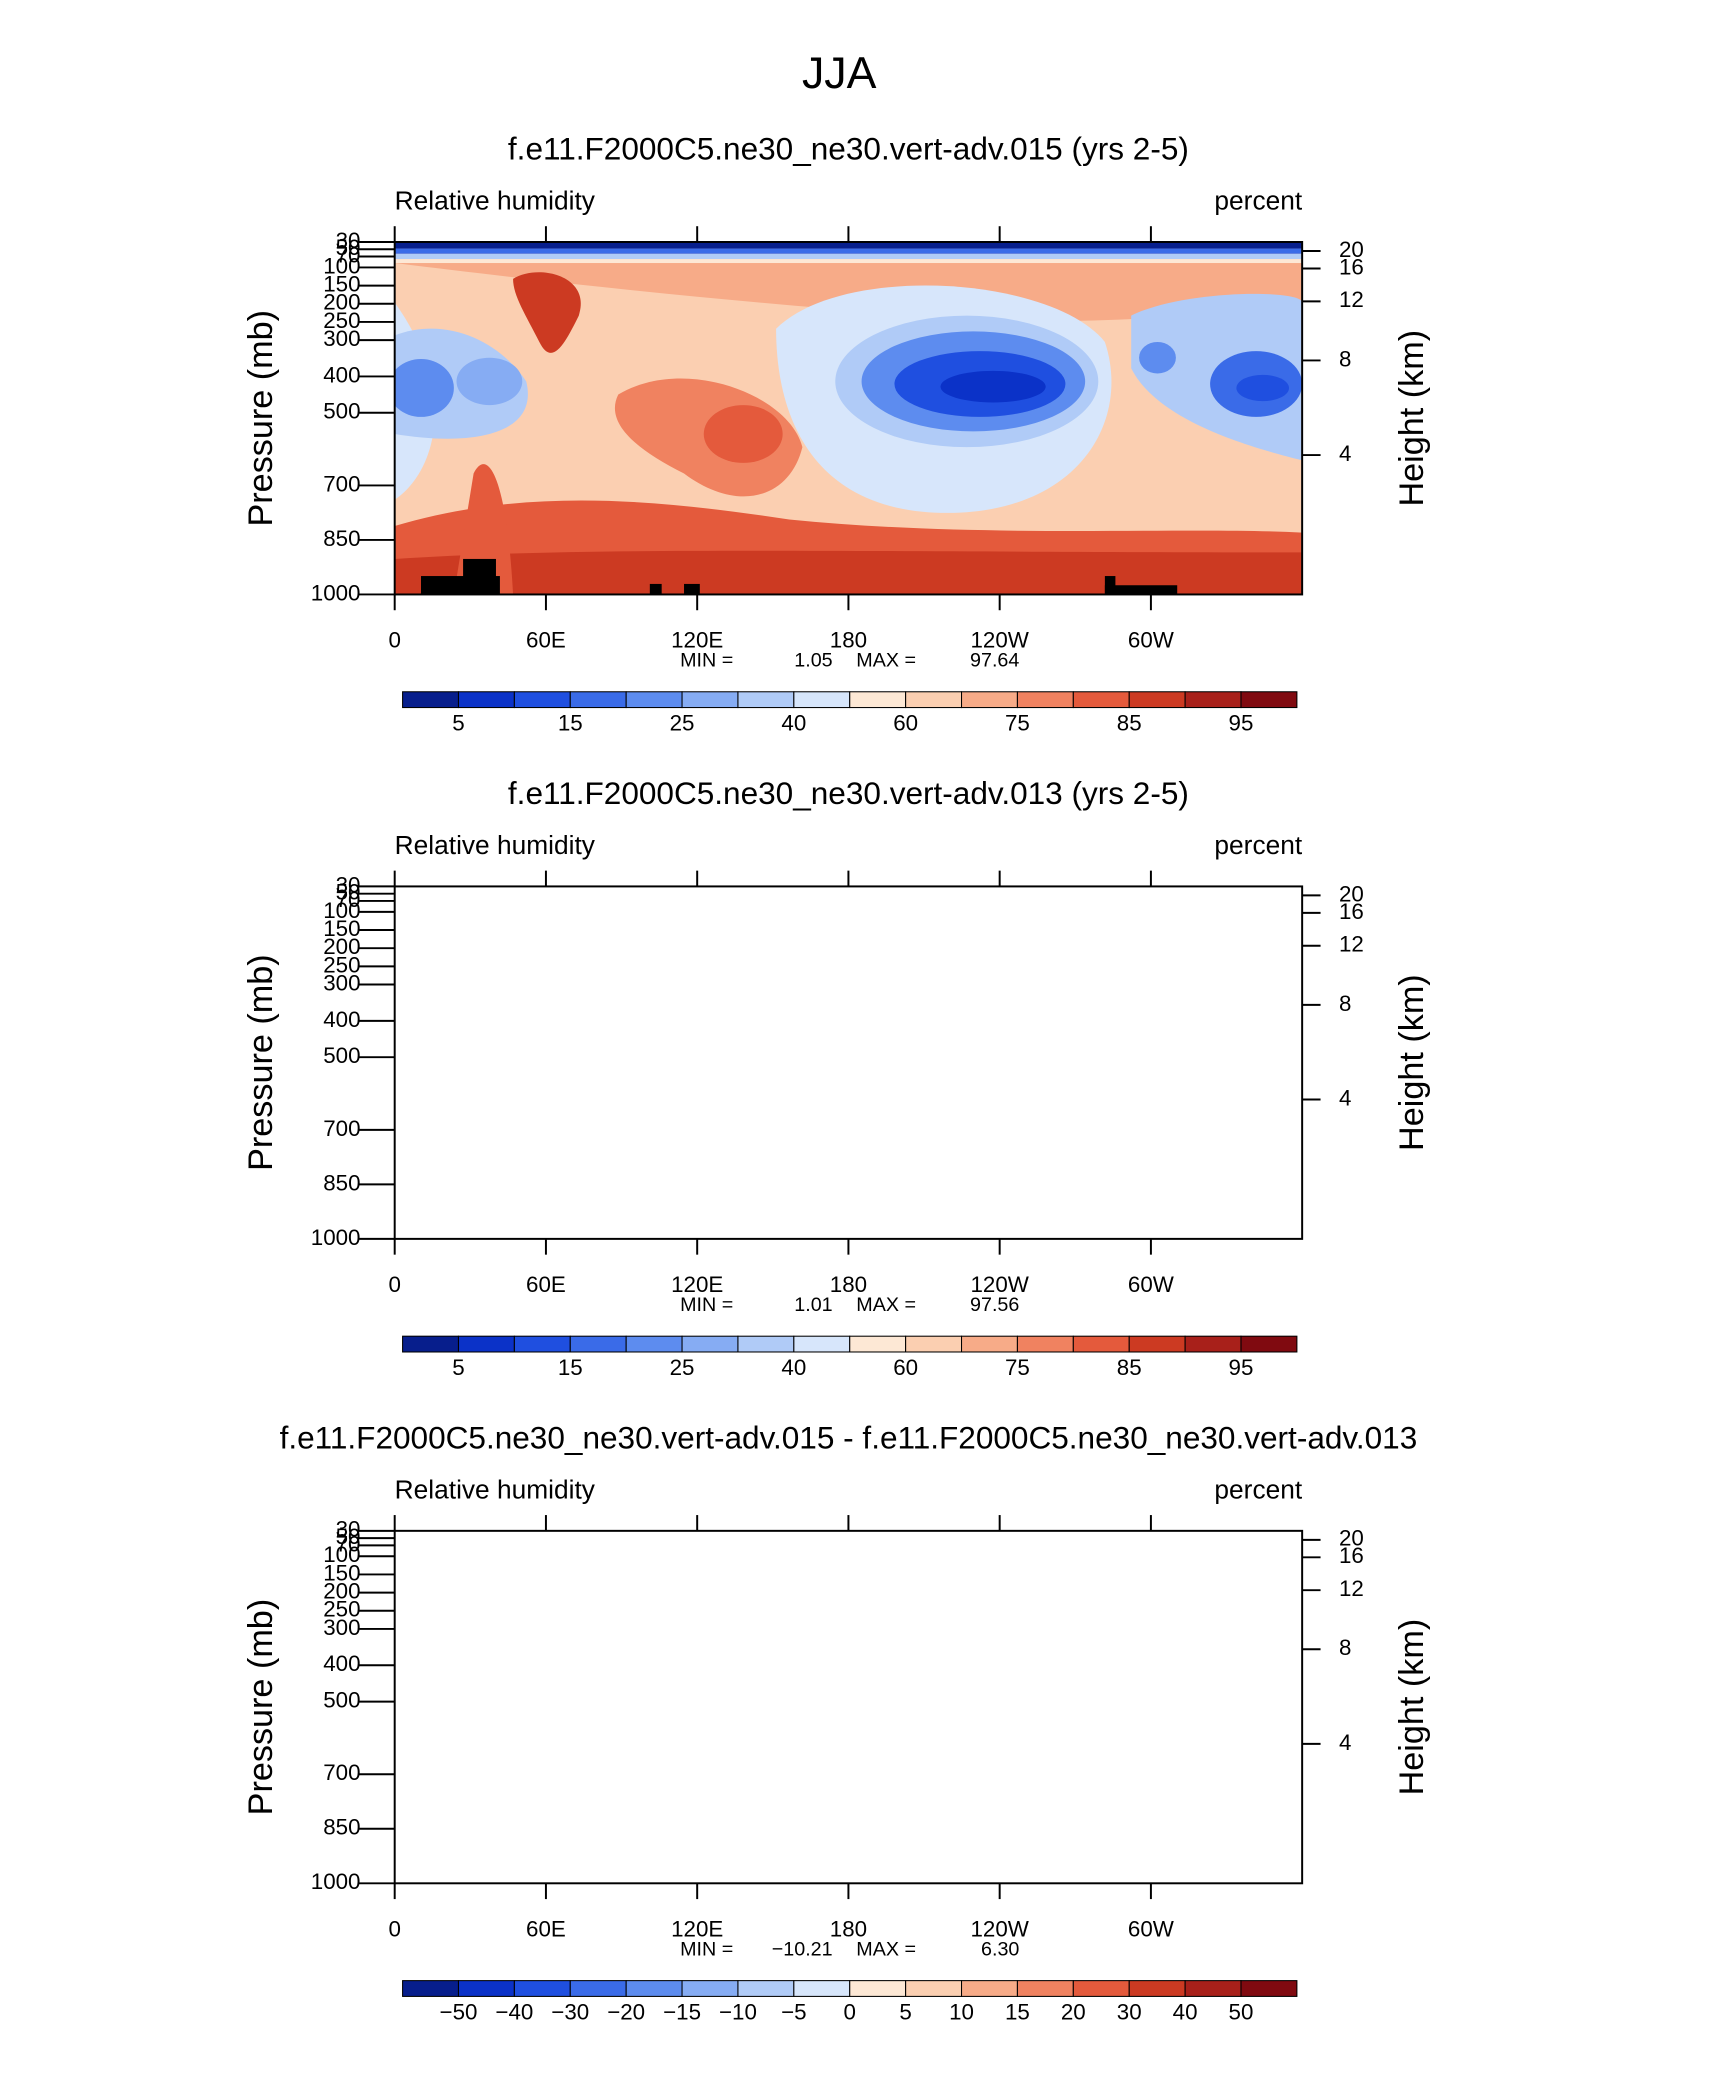  Describe the element at coordinates (1351, 911) in the screenshot. I see `y2-tick-label: 16` at that location.